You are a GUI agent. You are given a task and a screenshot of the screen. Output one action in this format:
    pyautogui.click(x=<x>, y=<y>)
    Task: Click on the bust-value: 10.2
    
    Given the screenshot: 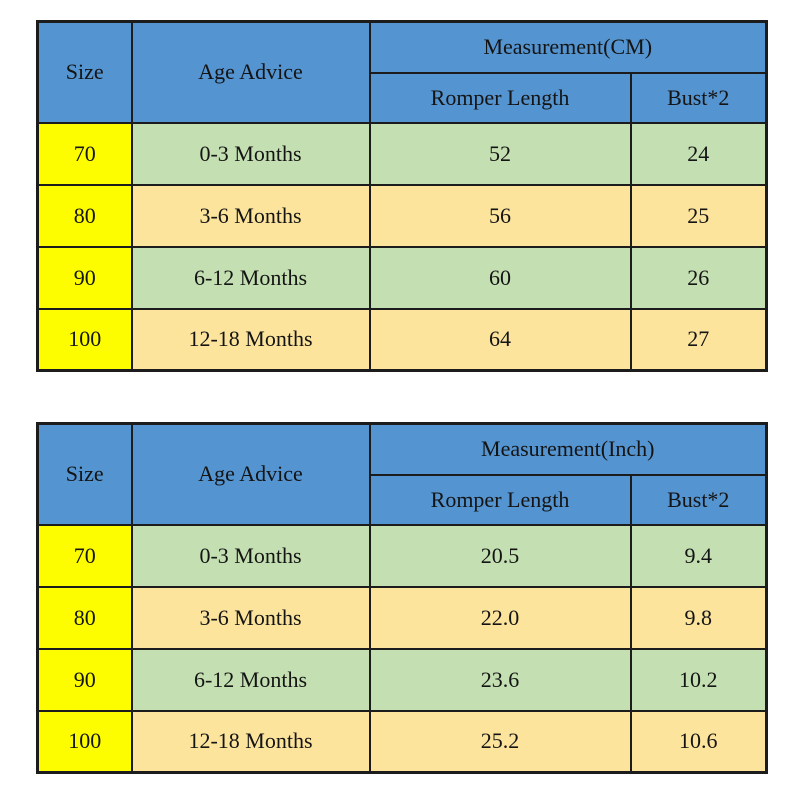 What is the action you would take?
    pyautogui.click(x=698, y=679)
    